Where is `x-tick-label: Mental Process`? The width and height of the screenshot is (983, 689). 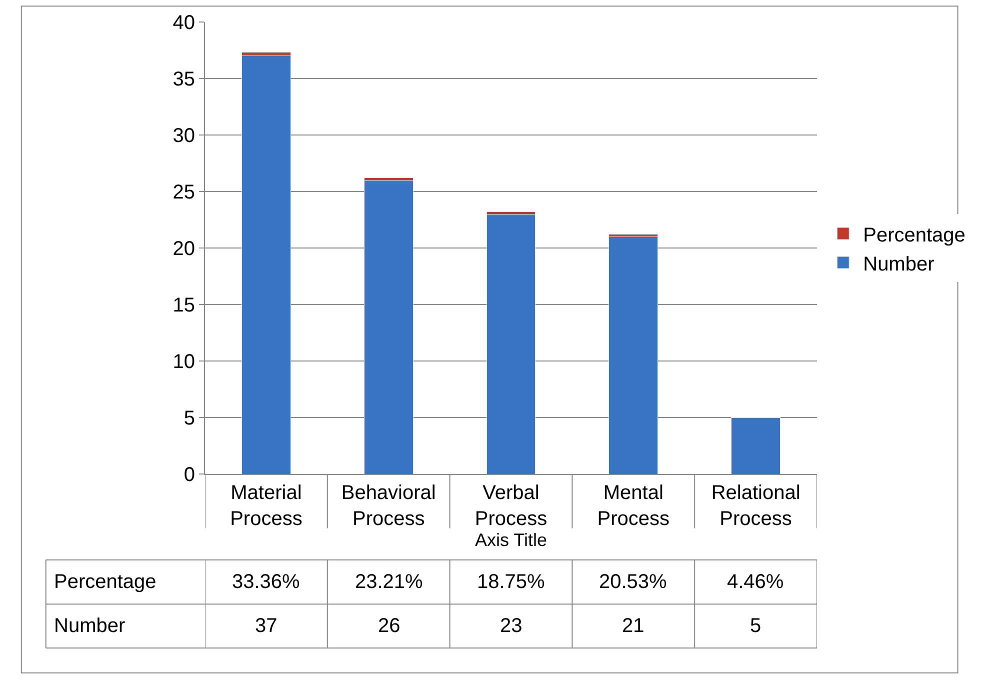
x-tick-label: Mental Process is located at coordinates (633, 506).